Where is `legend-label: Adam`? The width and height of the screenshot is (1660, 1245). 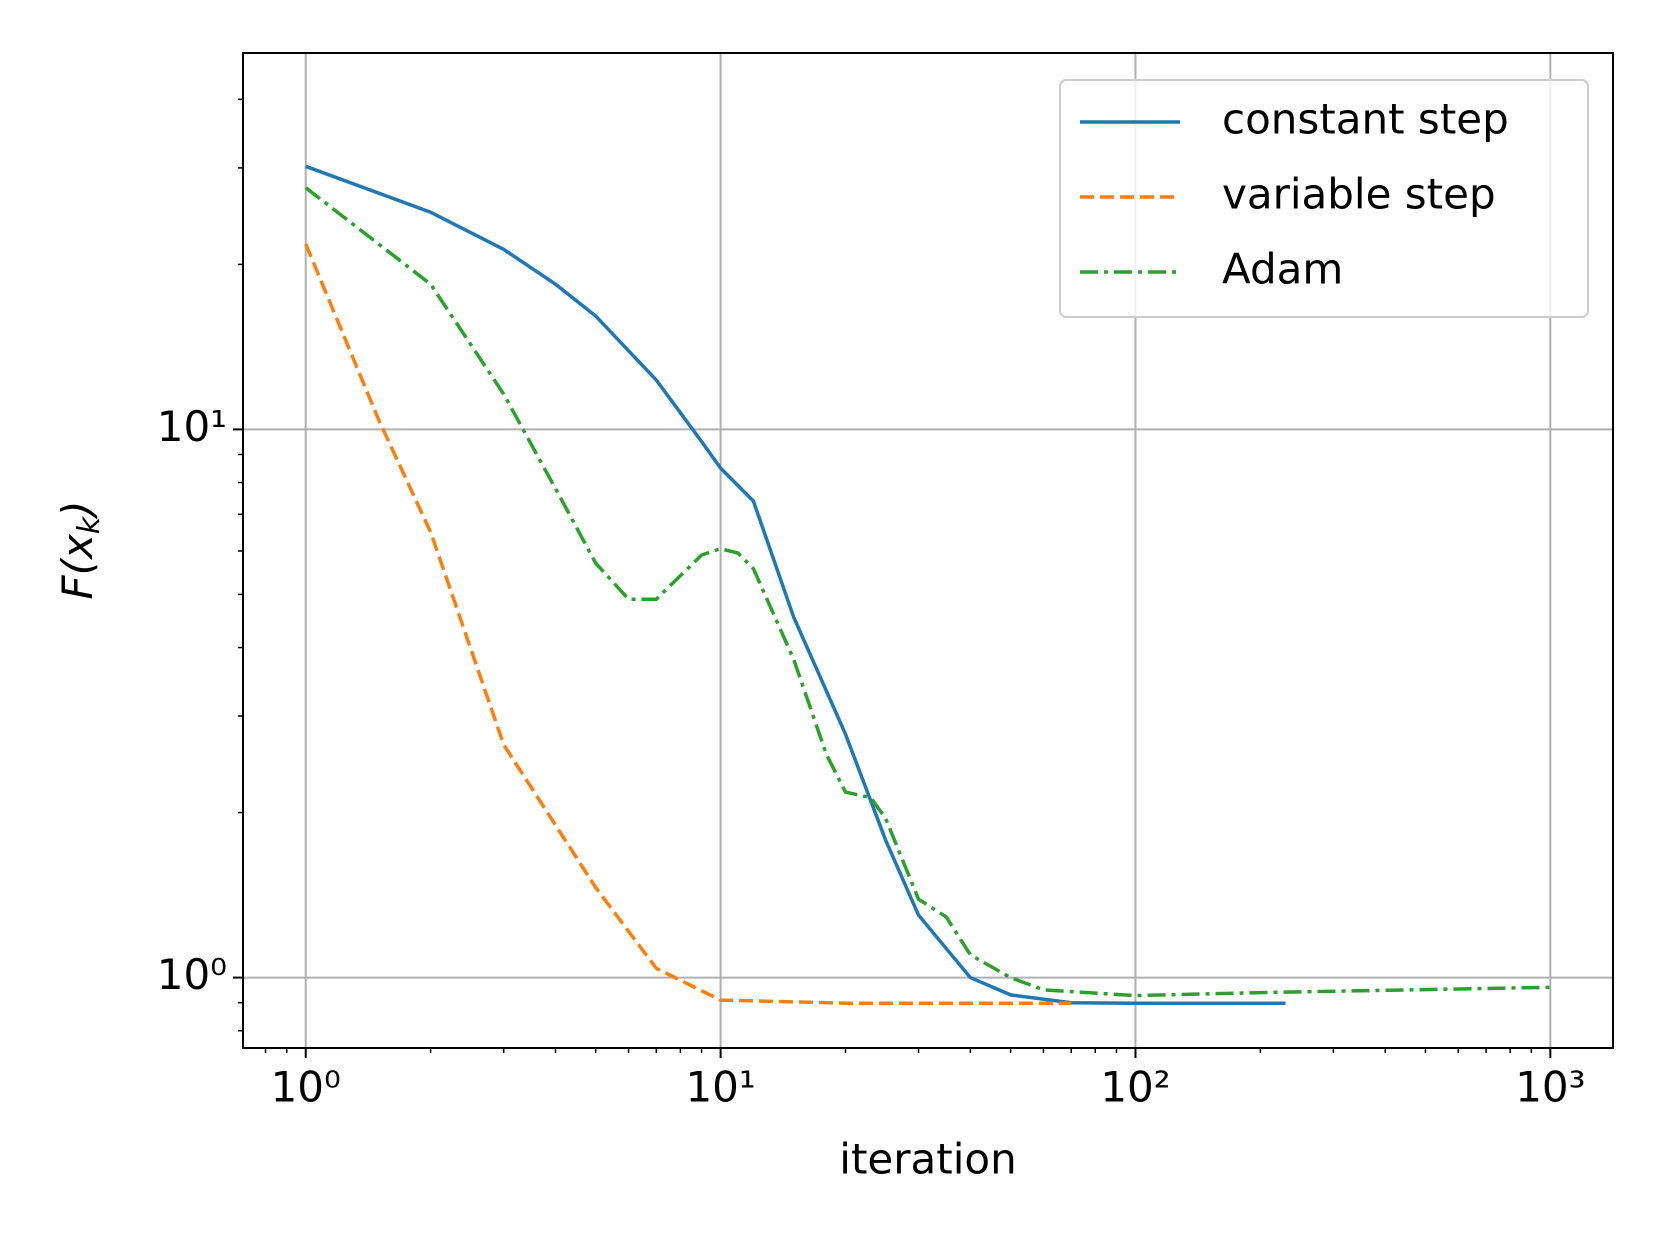
legend-label: Adam is located at coordinates (1282, 269).